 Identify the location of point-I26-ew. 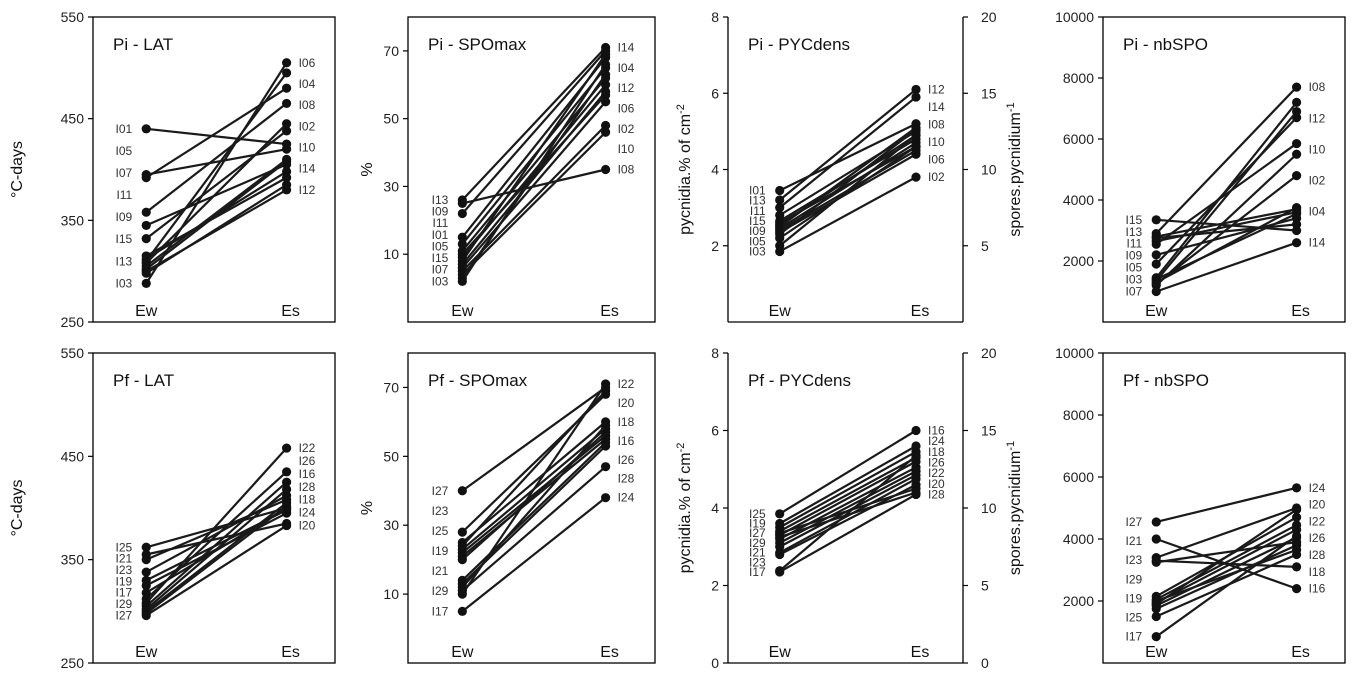
(1156, 637).